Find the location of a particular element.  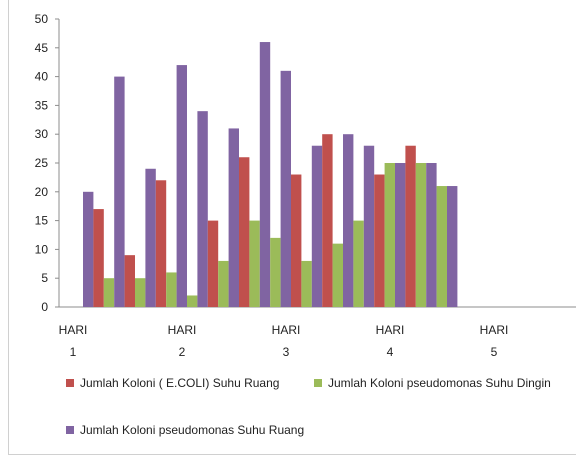

y-tick-label: 0 is located at coordinates (44, 307).